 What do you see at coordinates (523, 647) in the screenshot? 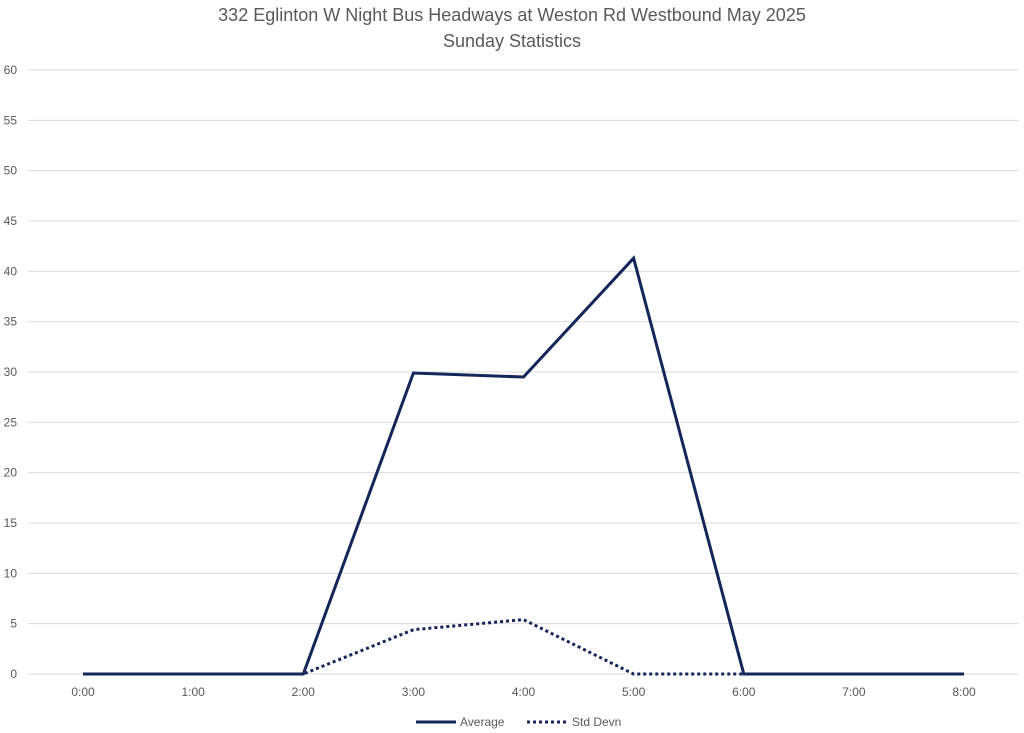
I see `series-line-std-devn` at bounding box center [523, 647].